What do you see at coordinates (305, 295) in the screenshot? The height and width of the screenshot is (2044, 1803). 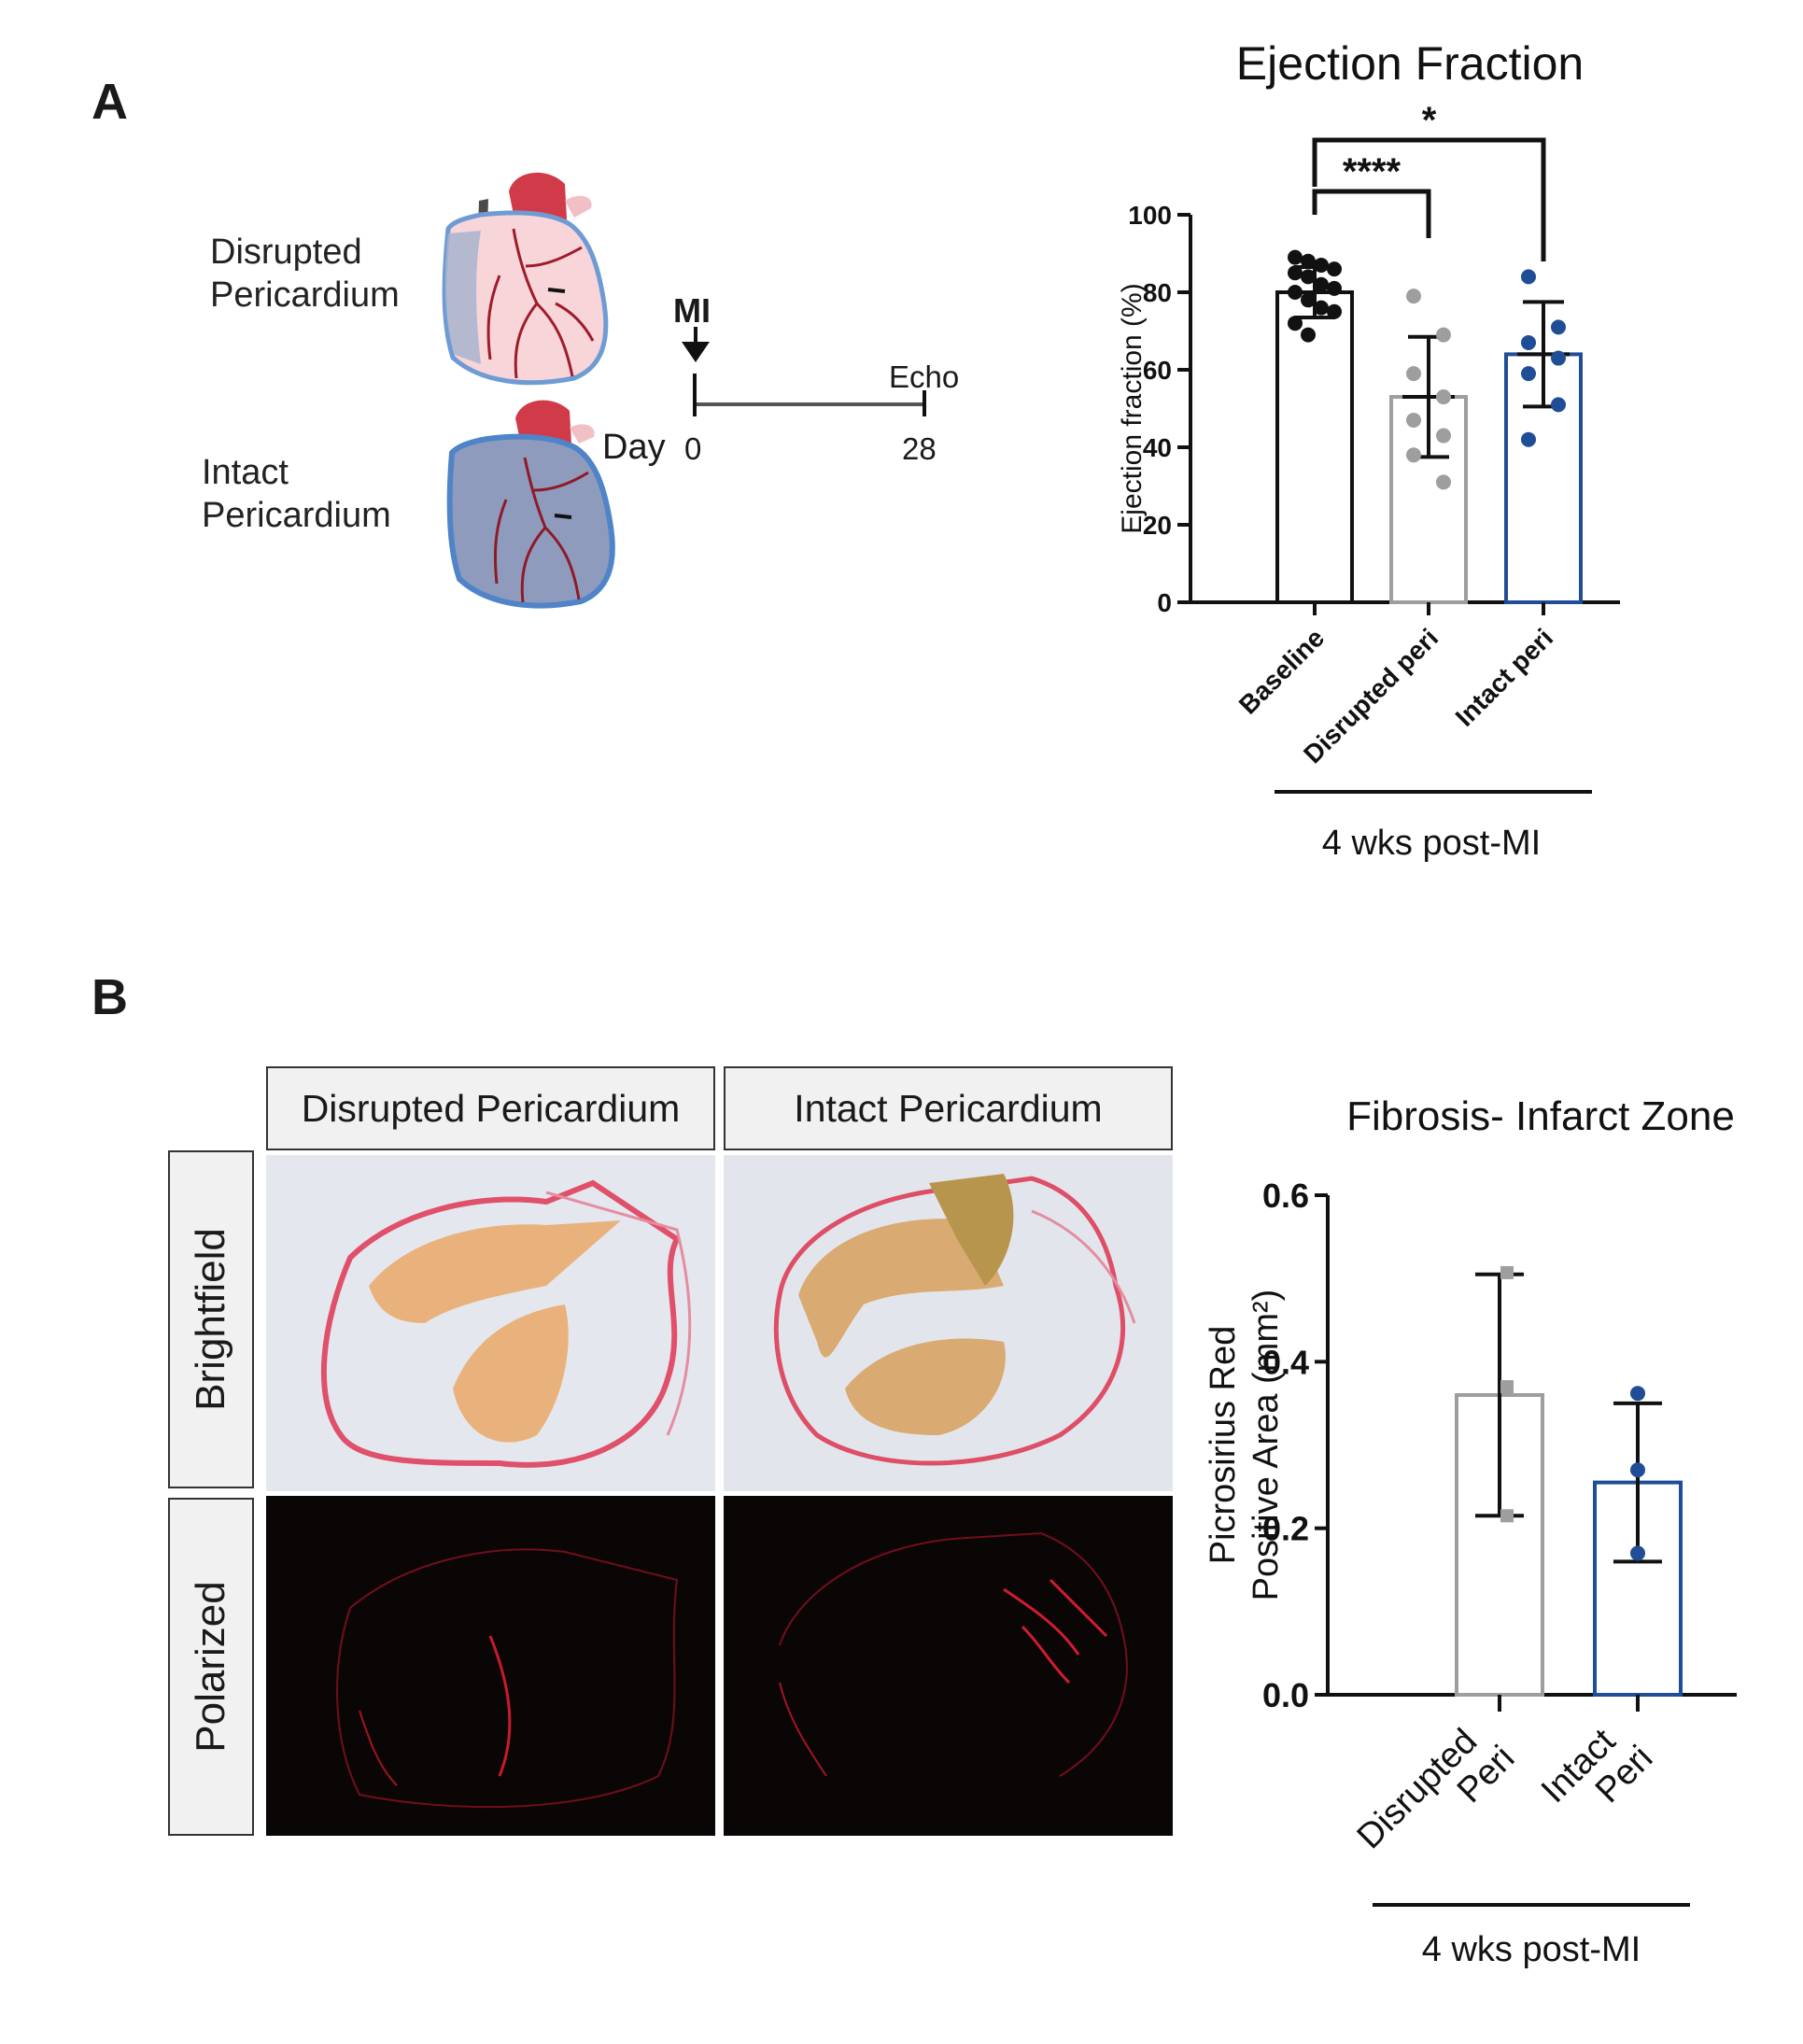 I see `disrupted-label-line2: Pericardium` at bounding box center [305, 295].